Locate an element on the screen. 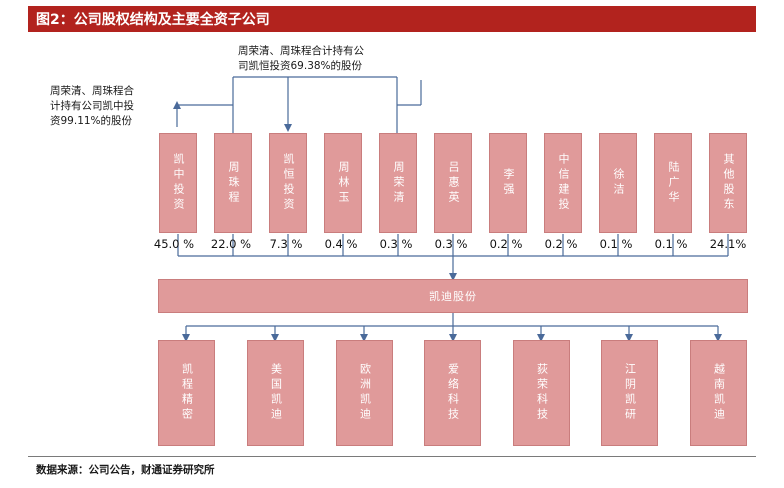  shareholder-name: 周珠程 is located at coordinates (233, 183).